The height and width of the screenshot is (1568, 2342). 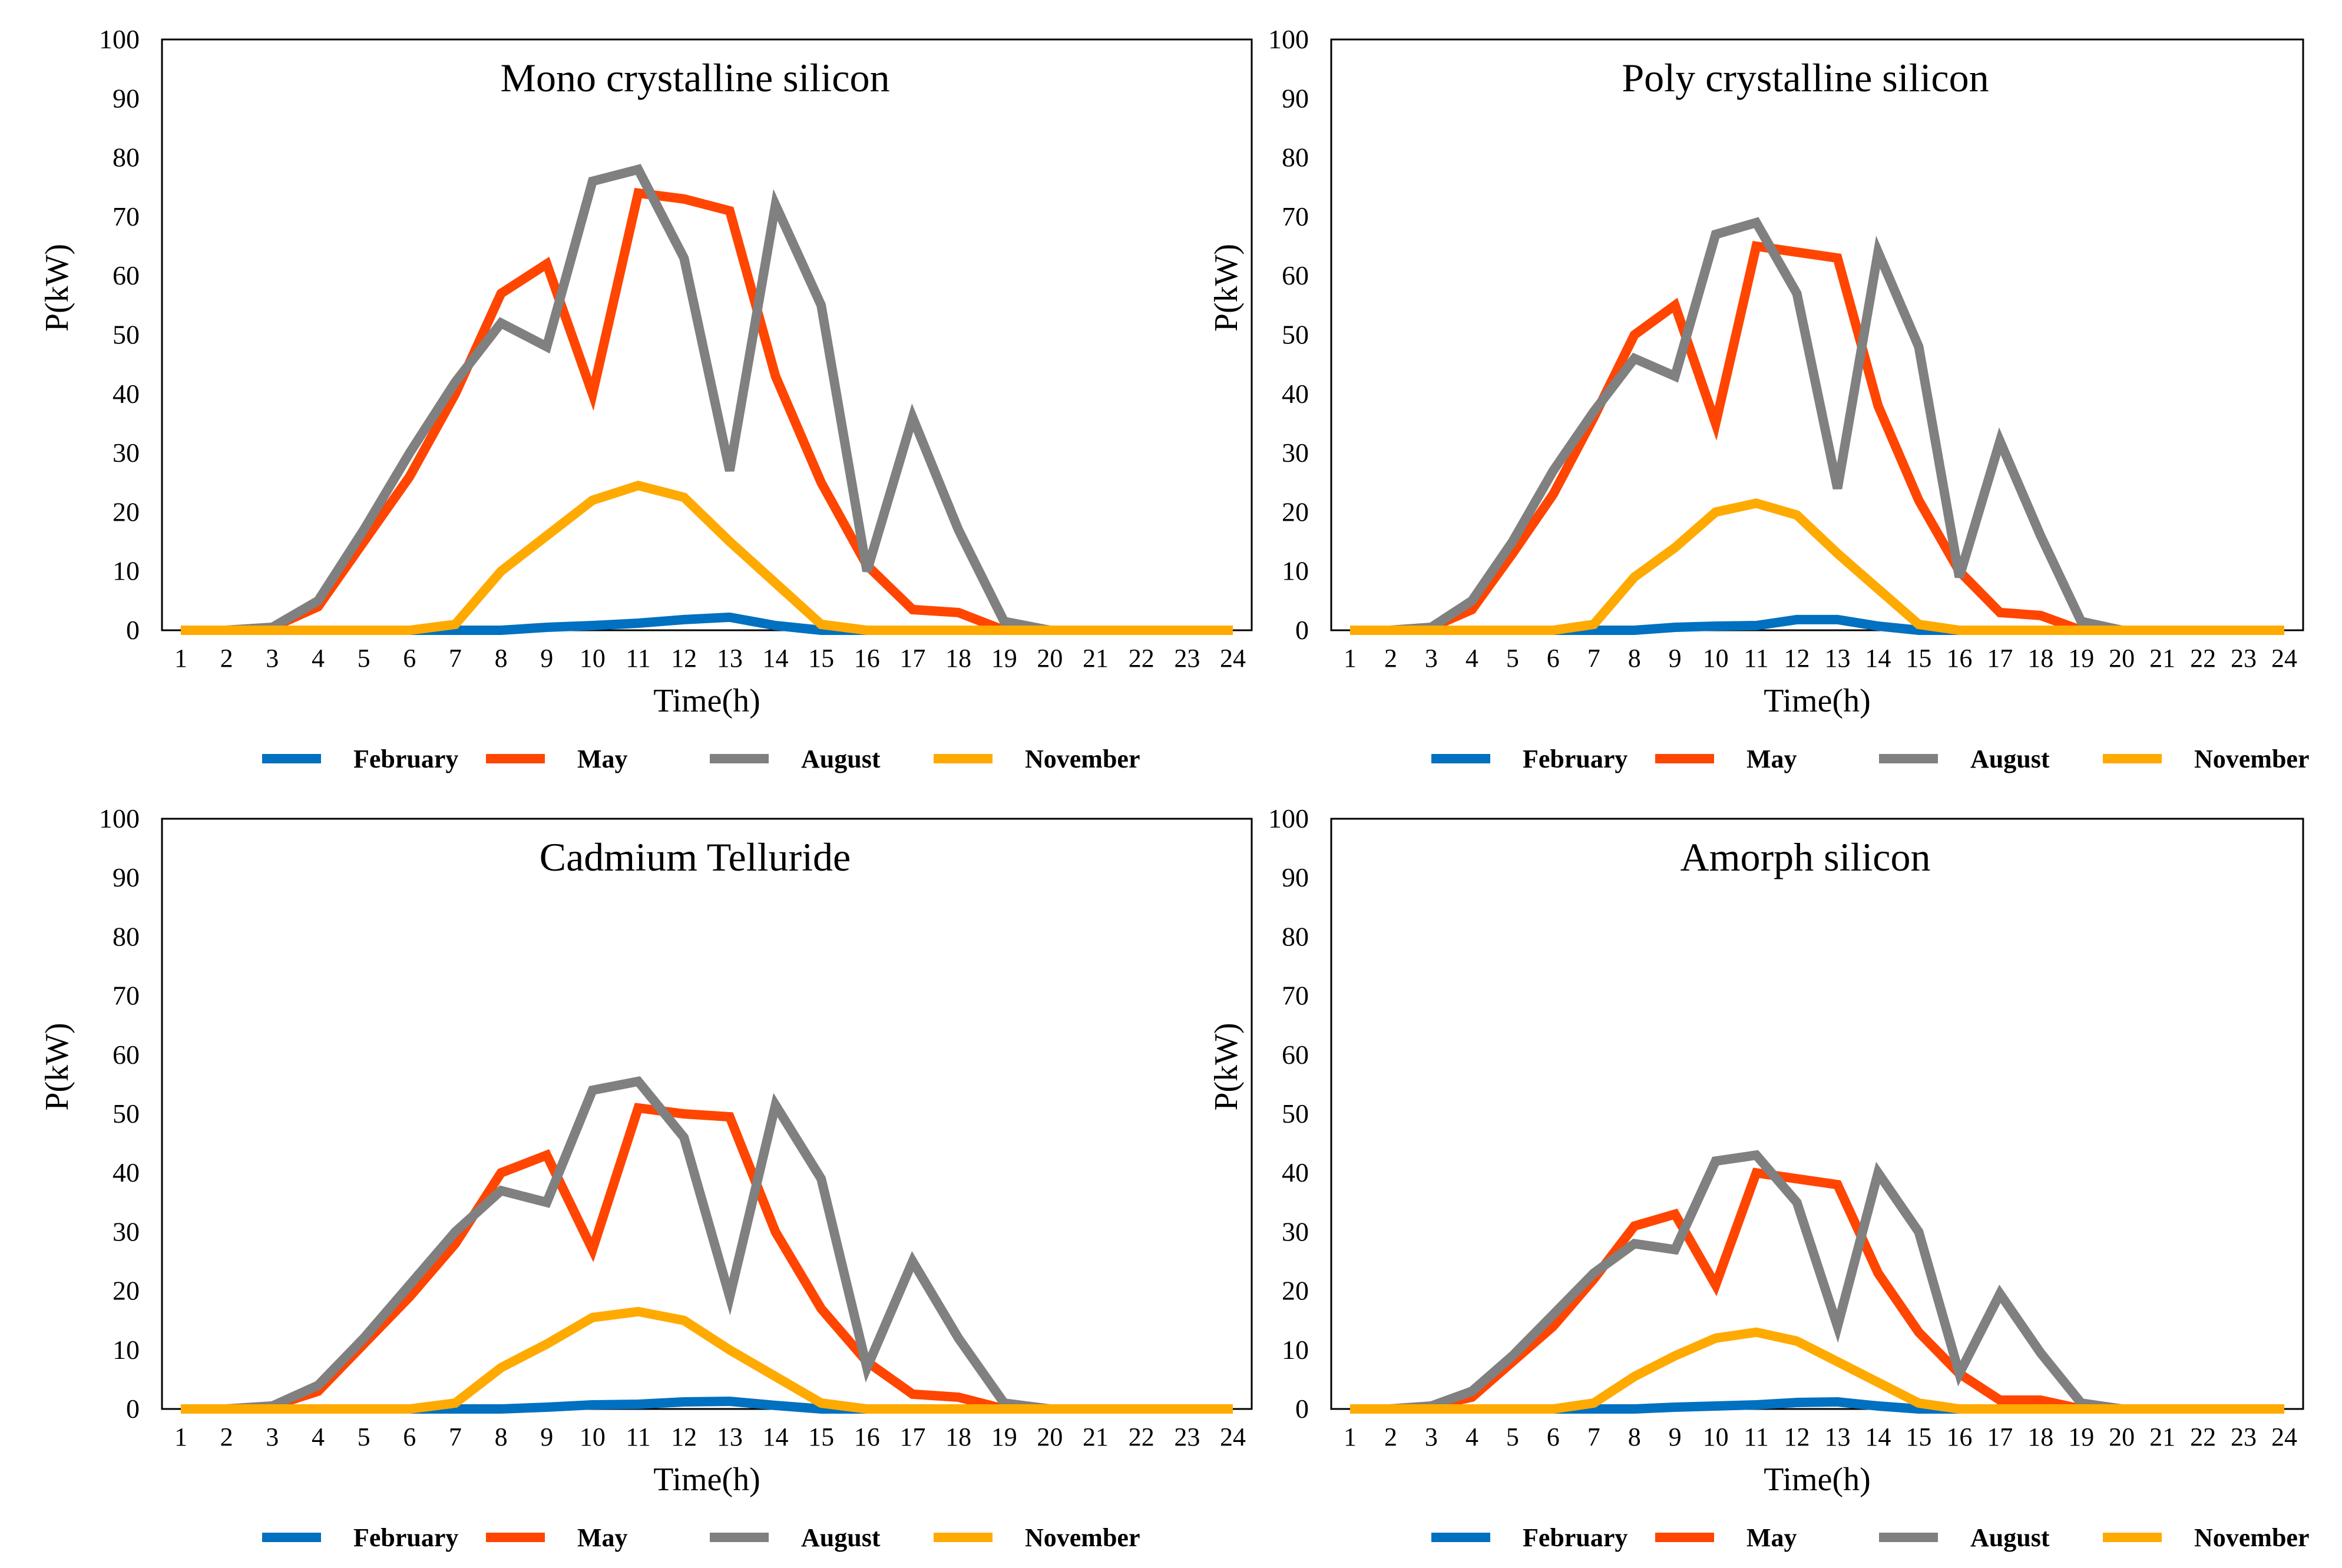 I want to click on x-tick-label: 2, so click(x=226, y=658).